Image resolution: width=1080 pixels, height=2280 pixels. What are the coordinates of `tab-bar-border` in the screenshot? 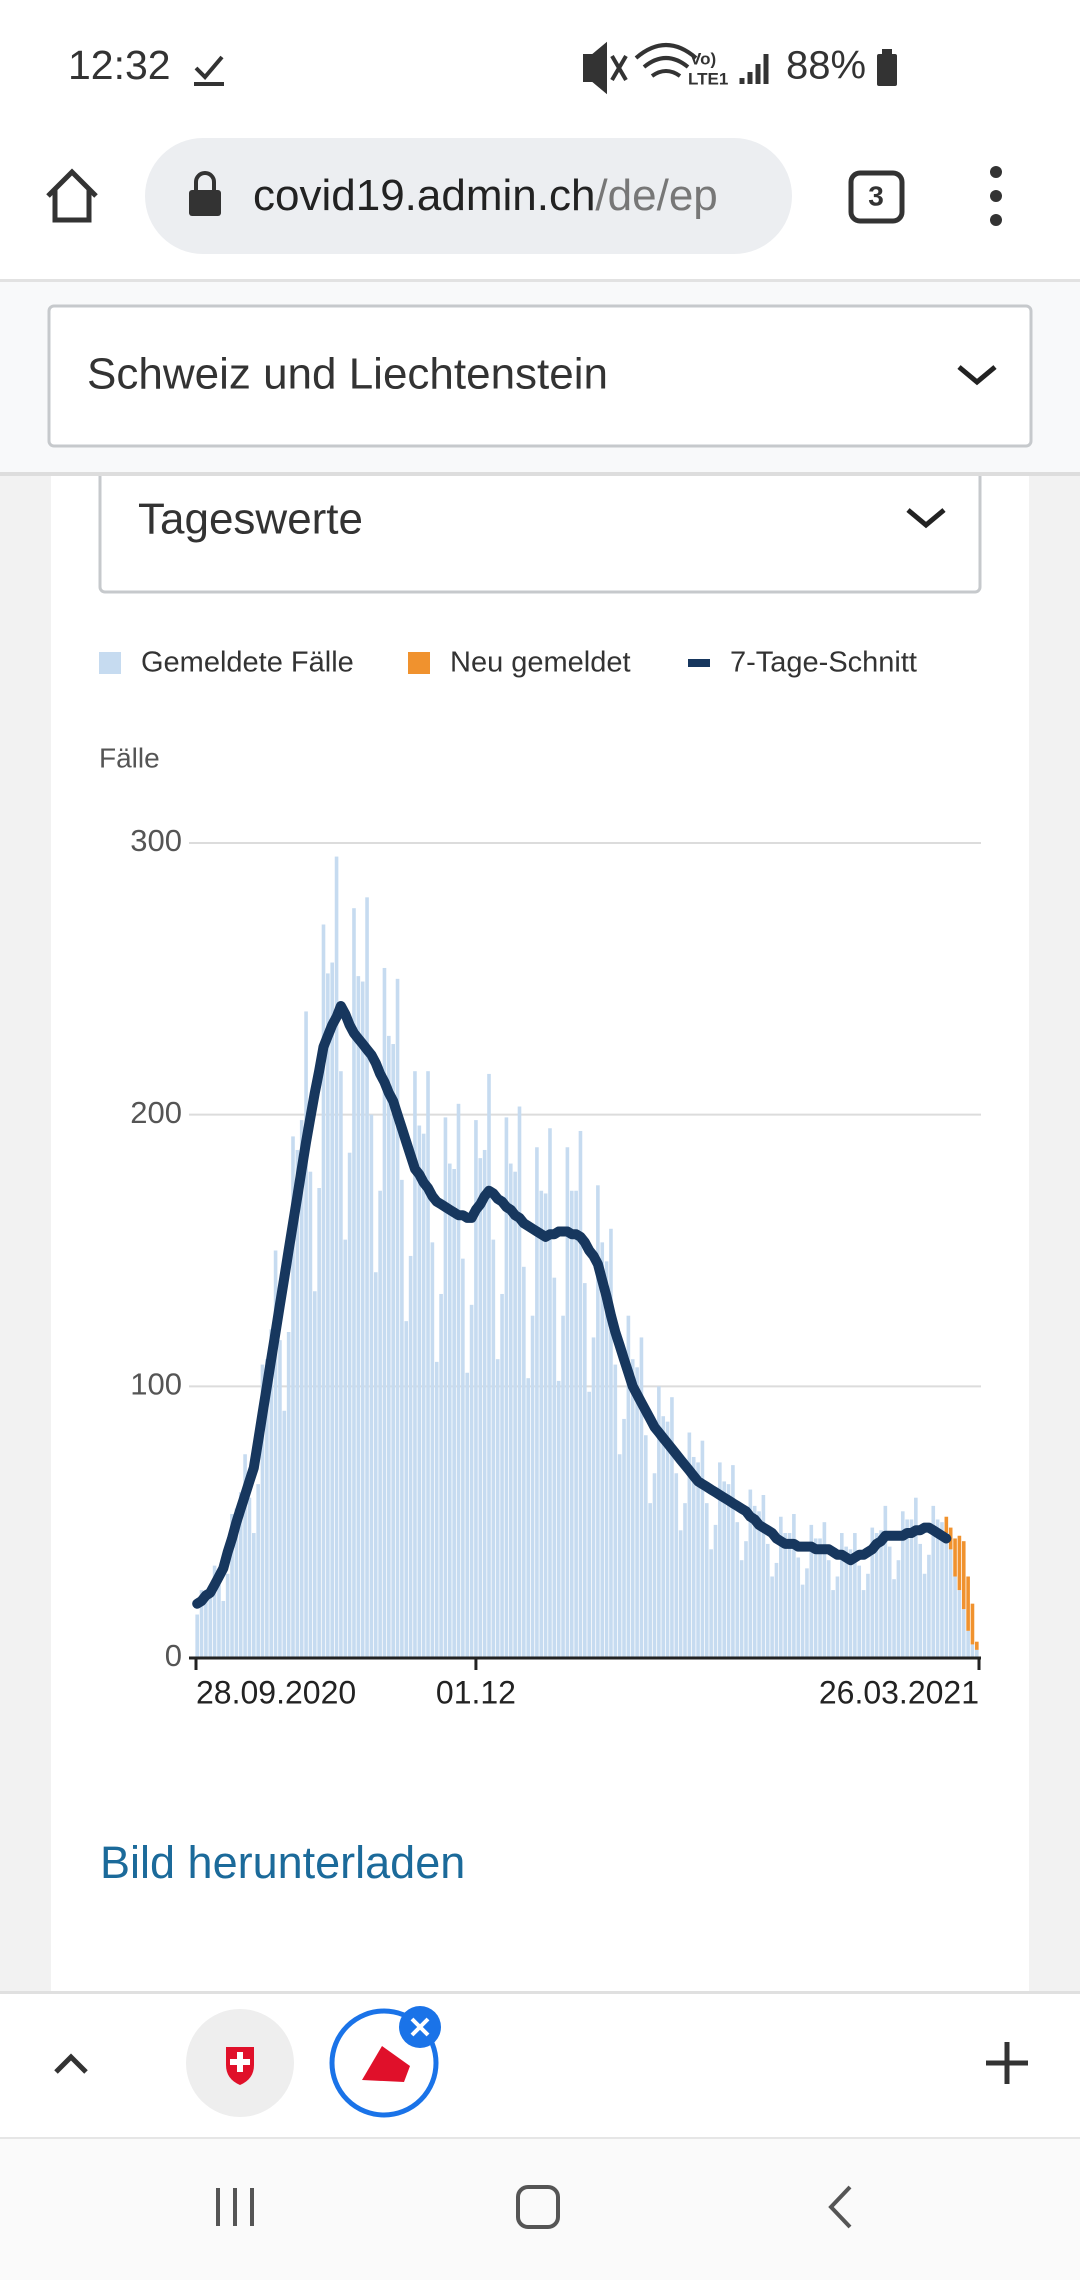 It's located at (540, 1992).